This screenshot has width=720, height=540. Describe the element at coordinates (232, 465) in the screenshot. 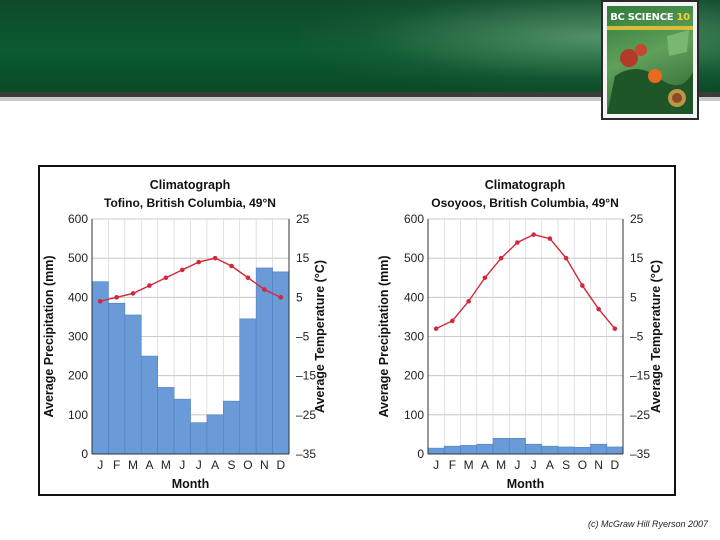

I see `chart1-month-label: S` at that location.